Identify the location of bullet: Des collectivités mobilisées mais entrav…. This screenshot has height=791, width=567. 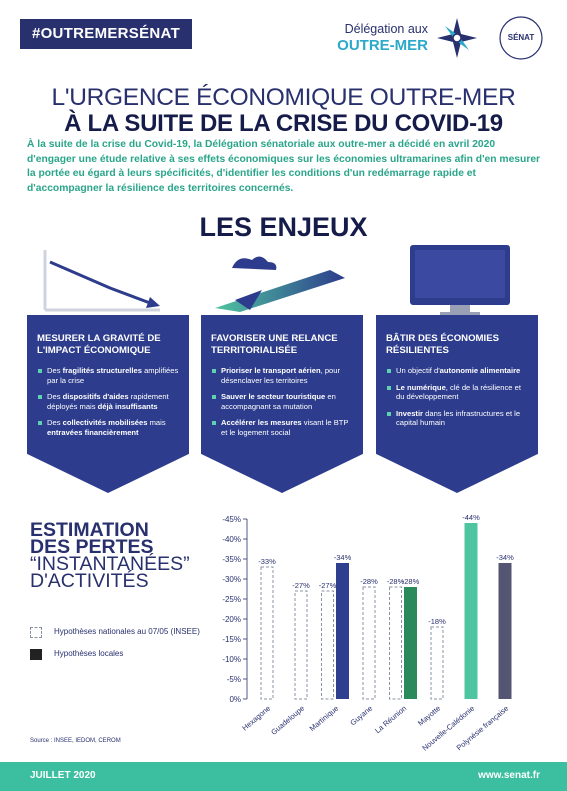
(109, 427).